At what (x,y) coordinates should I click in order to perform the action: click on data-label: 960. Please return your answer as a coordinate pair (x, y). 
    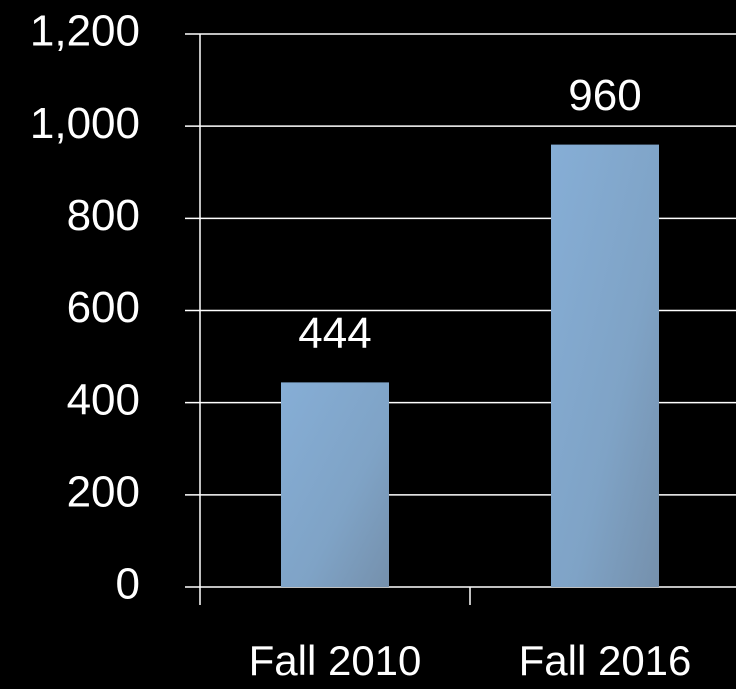
    Looking at the image, I should click on (604, 95).